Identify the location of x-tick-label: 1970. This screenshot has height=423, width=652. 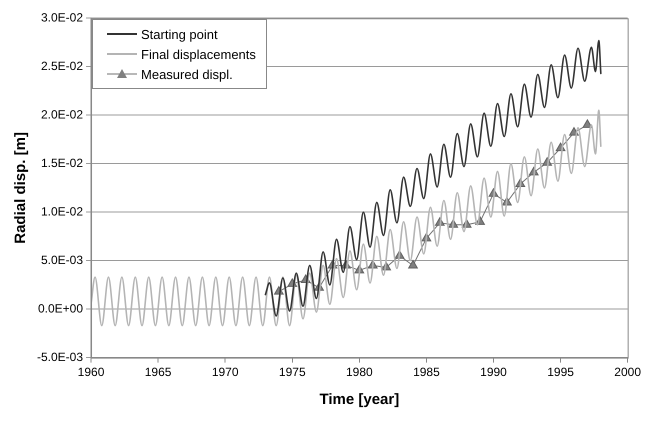
(225, 372).